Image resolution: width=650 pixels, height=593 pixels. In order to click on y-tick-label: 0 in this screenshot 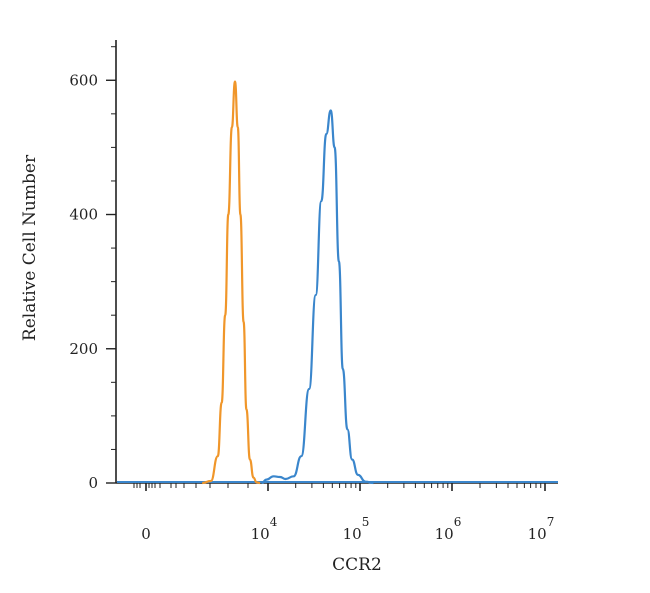, I will do `click(93, 483)`.